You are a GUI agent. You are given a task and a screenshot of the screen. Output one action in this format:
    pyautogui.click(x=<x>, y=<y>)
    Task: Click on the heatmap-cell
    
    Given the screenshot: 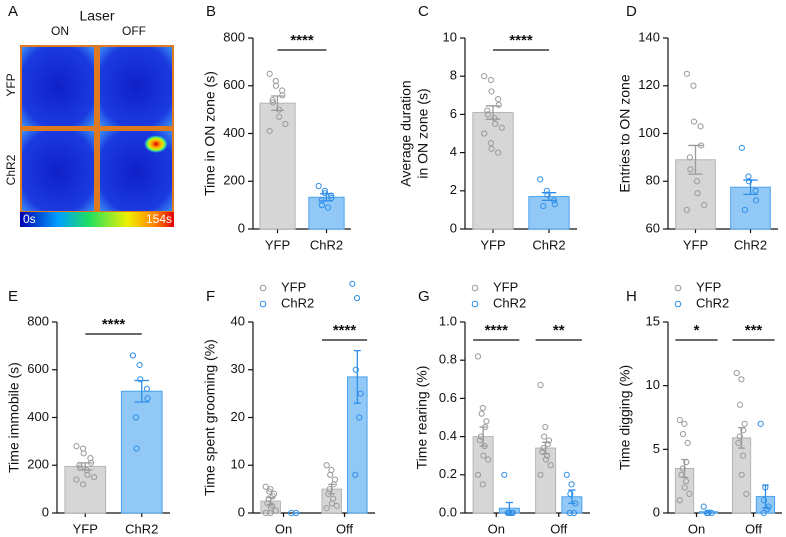 What is the action you would take?
    pyautogui.click(x=58, y=171)
    